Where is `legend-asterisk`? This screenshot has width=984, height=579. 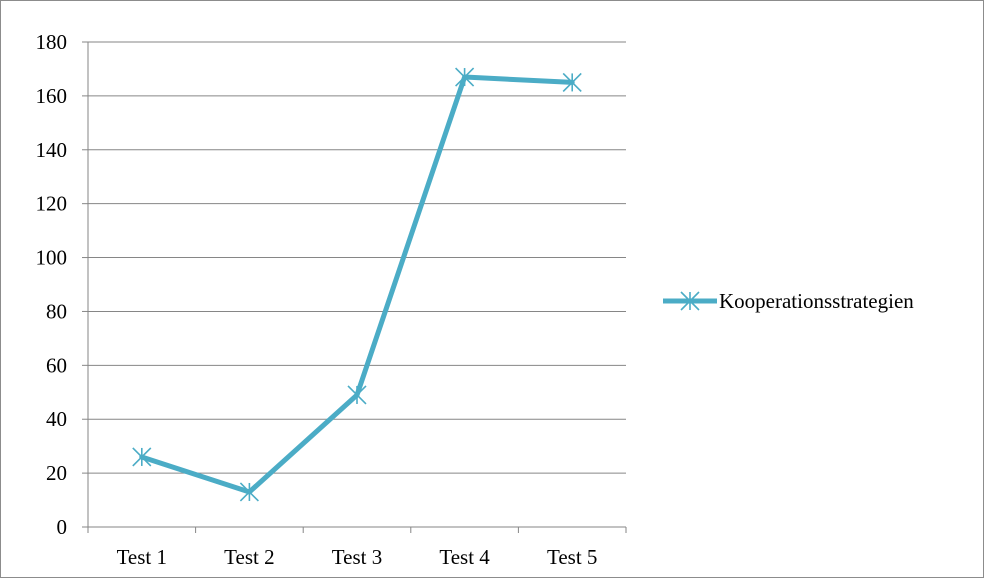 legend-asterisk is located at coordinates (690, 301).